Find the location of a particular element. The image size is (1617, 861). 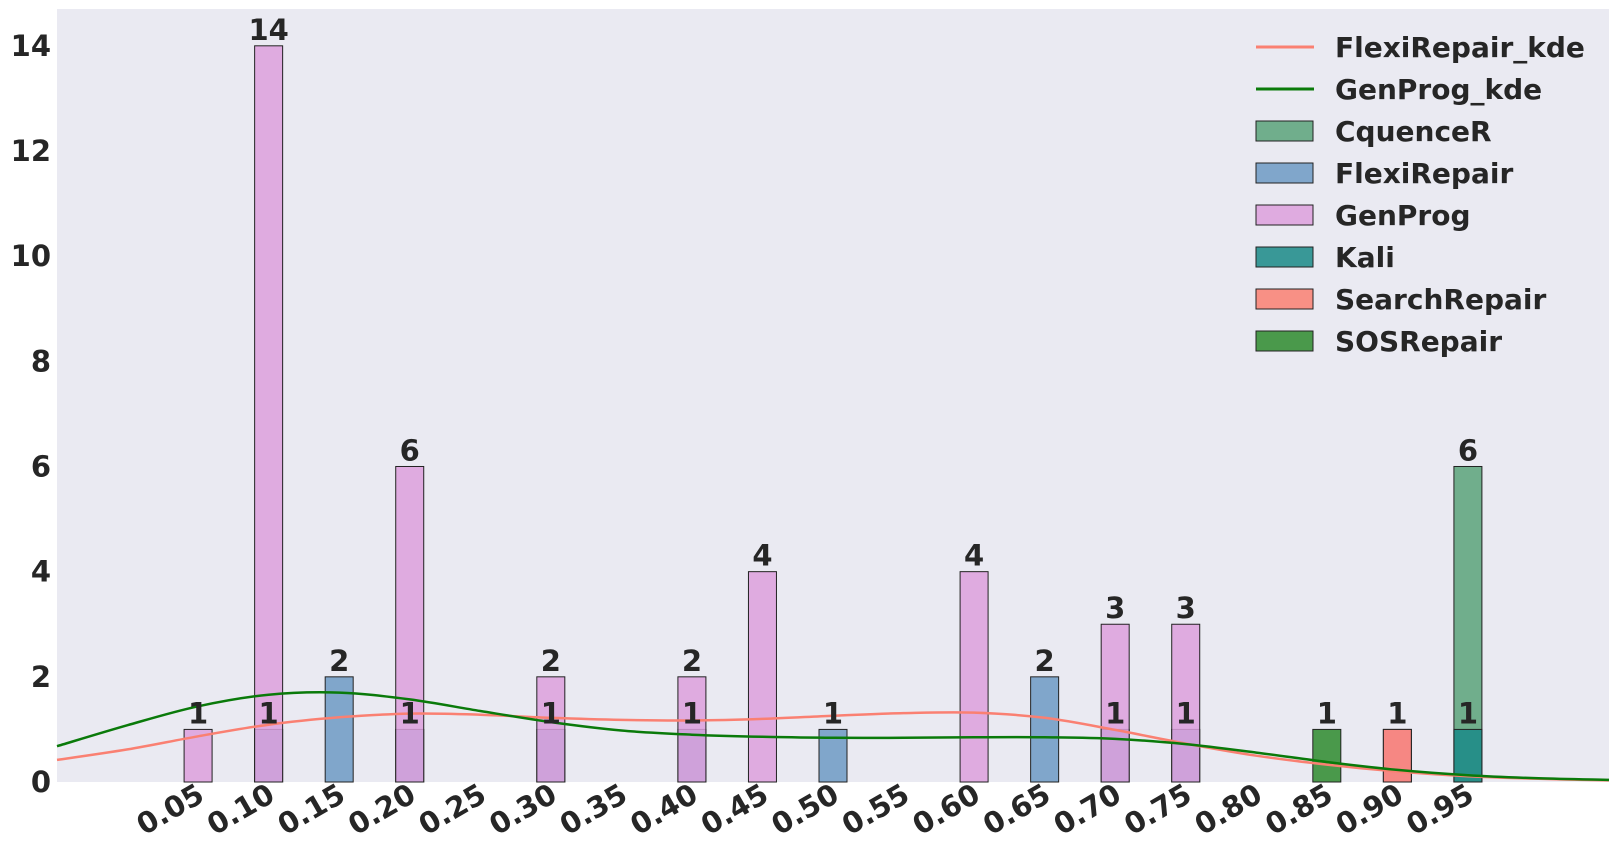

x-tick-label: 0.20 is located at coordinates (381, 809).